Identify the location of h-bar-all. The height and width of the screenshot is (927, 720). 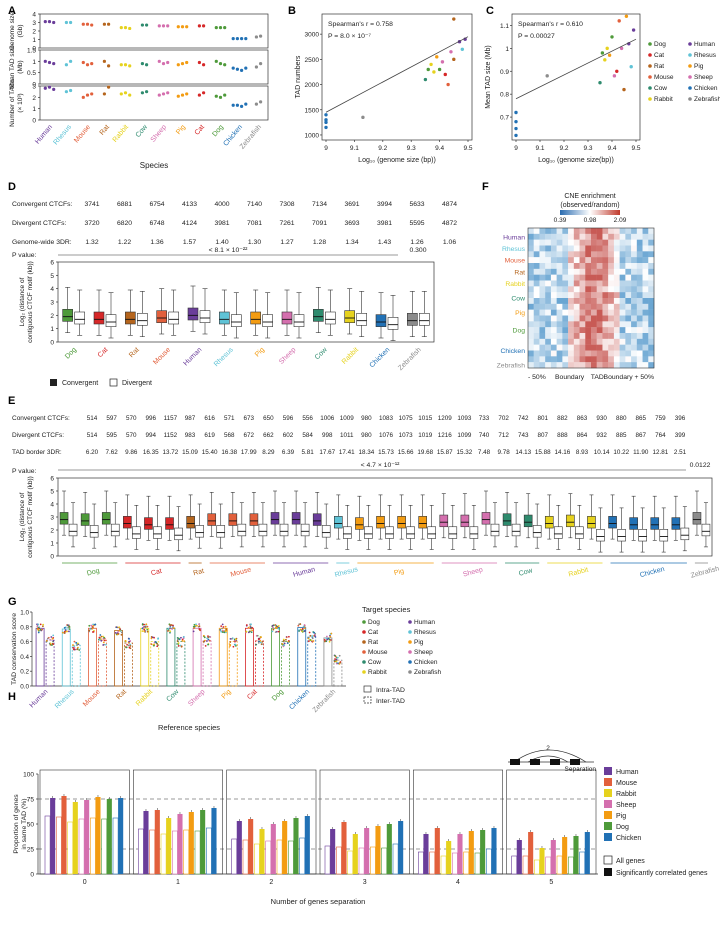
(279, 857).